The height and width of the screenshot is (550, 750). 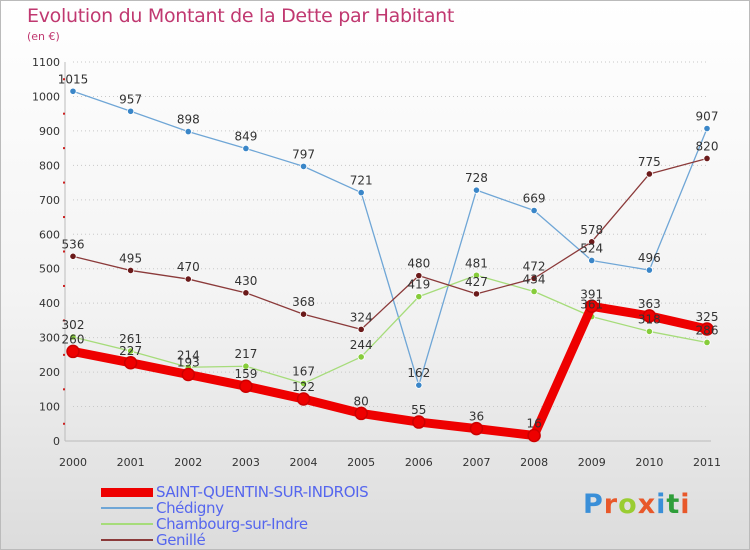 I want to click on data-label: 368, so click(x=303, y=302).